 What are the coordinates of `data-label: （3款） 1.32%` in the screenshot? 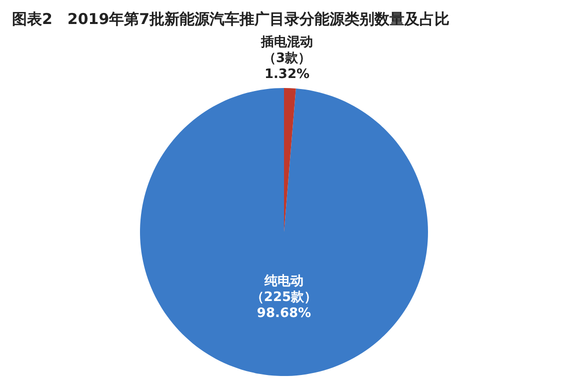 It's located at (287, 66).